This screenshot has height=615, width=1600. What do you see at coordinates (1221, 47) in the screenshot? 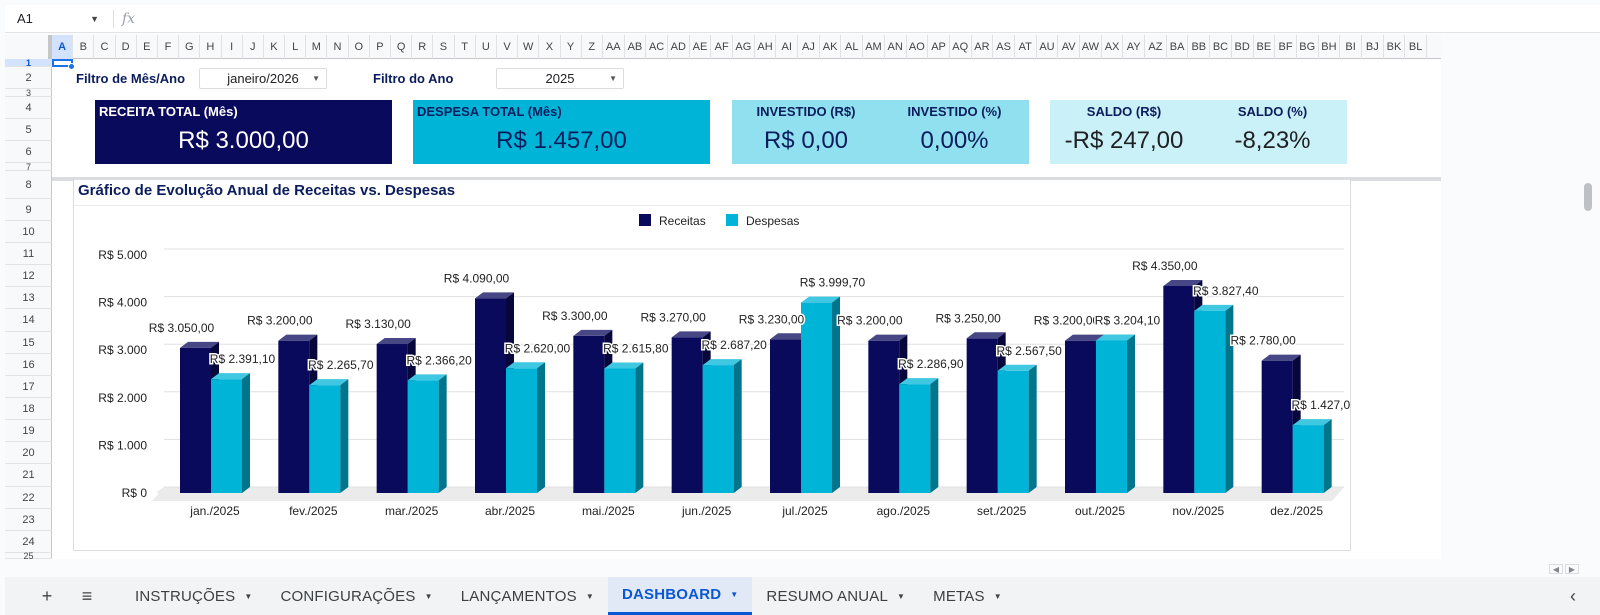
I see `column-header-bc: BC` at bounding box center [1221, 47].